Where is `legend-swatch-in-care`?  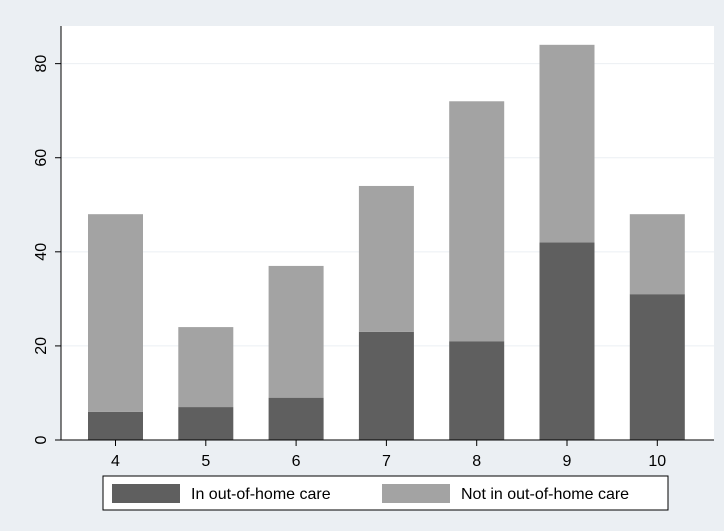
legend-swatch-in-care is located at coordinates (146, 493).